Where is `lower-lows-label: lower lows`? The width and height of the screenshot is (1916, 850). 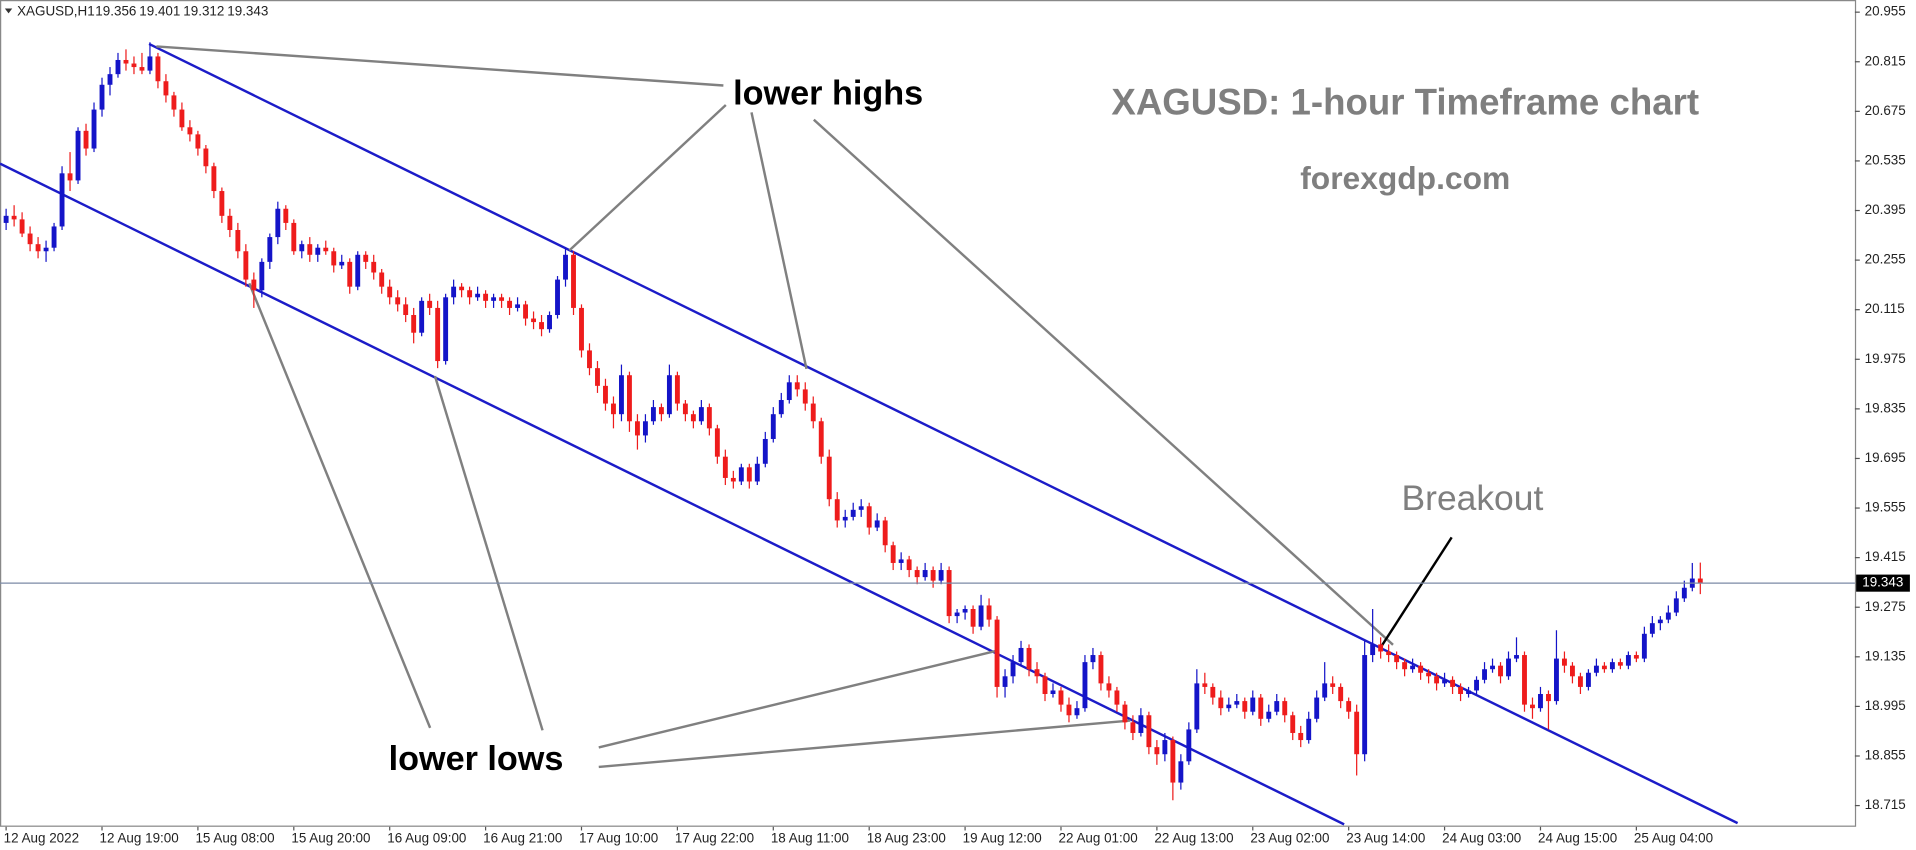
lower-lows-label: lower lows is located at coordinates (476, 759).